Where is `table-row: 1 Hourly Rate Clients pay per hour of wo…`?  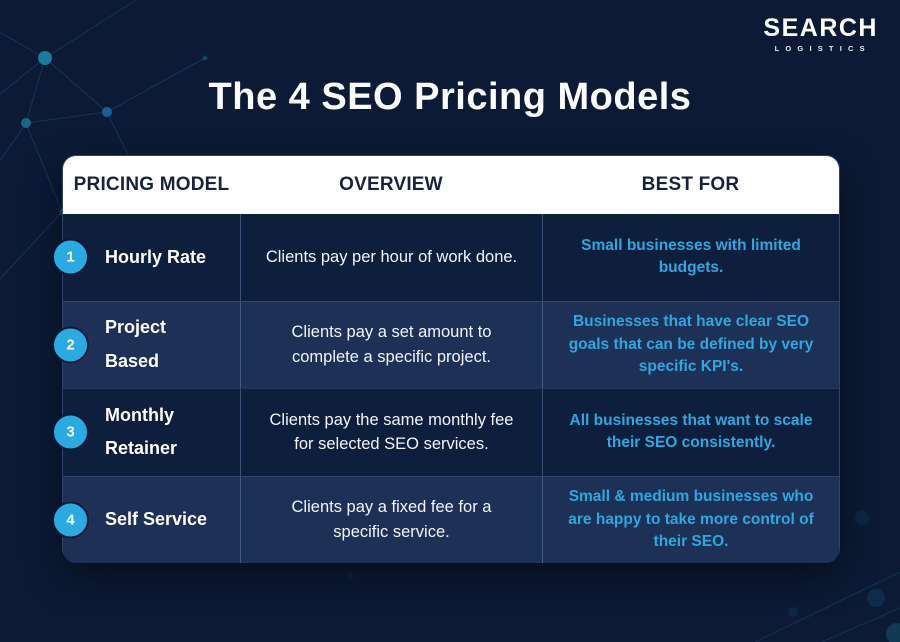
table-row: 1 Hourly Rate Clients pay per hour of wo… is located at coordinates (445, 257).